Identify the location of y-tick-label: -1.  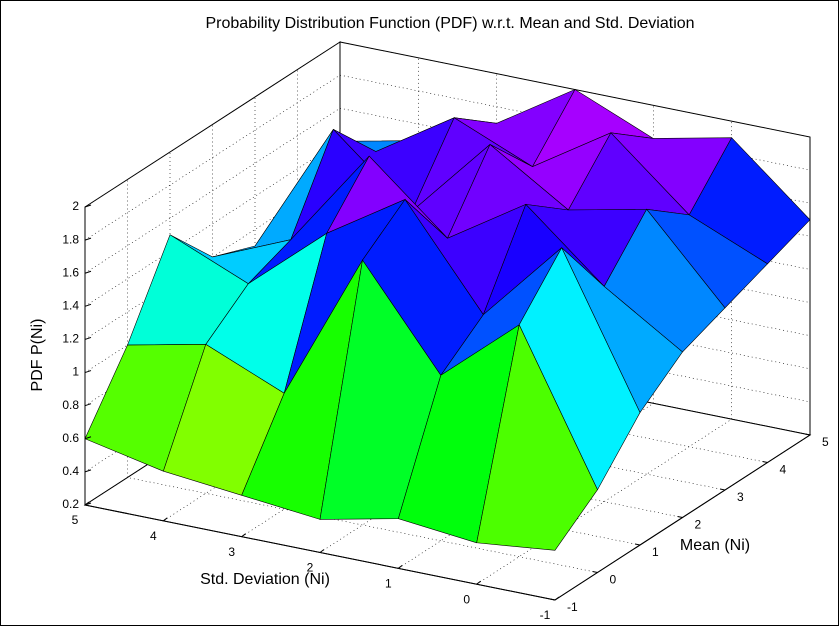
(572, 607).